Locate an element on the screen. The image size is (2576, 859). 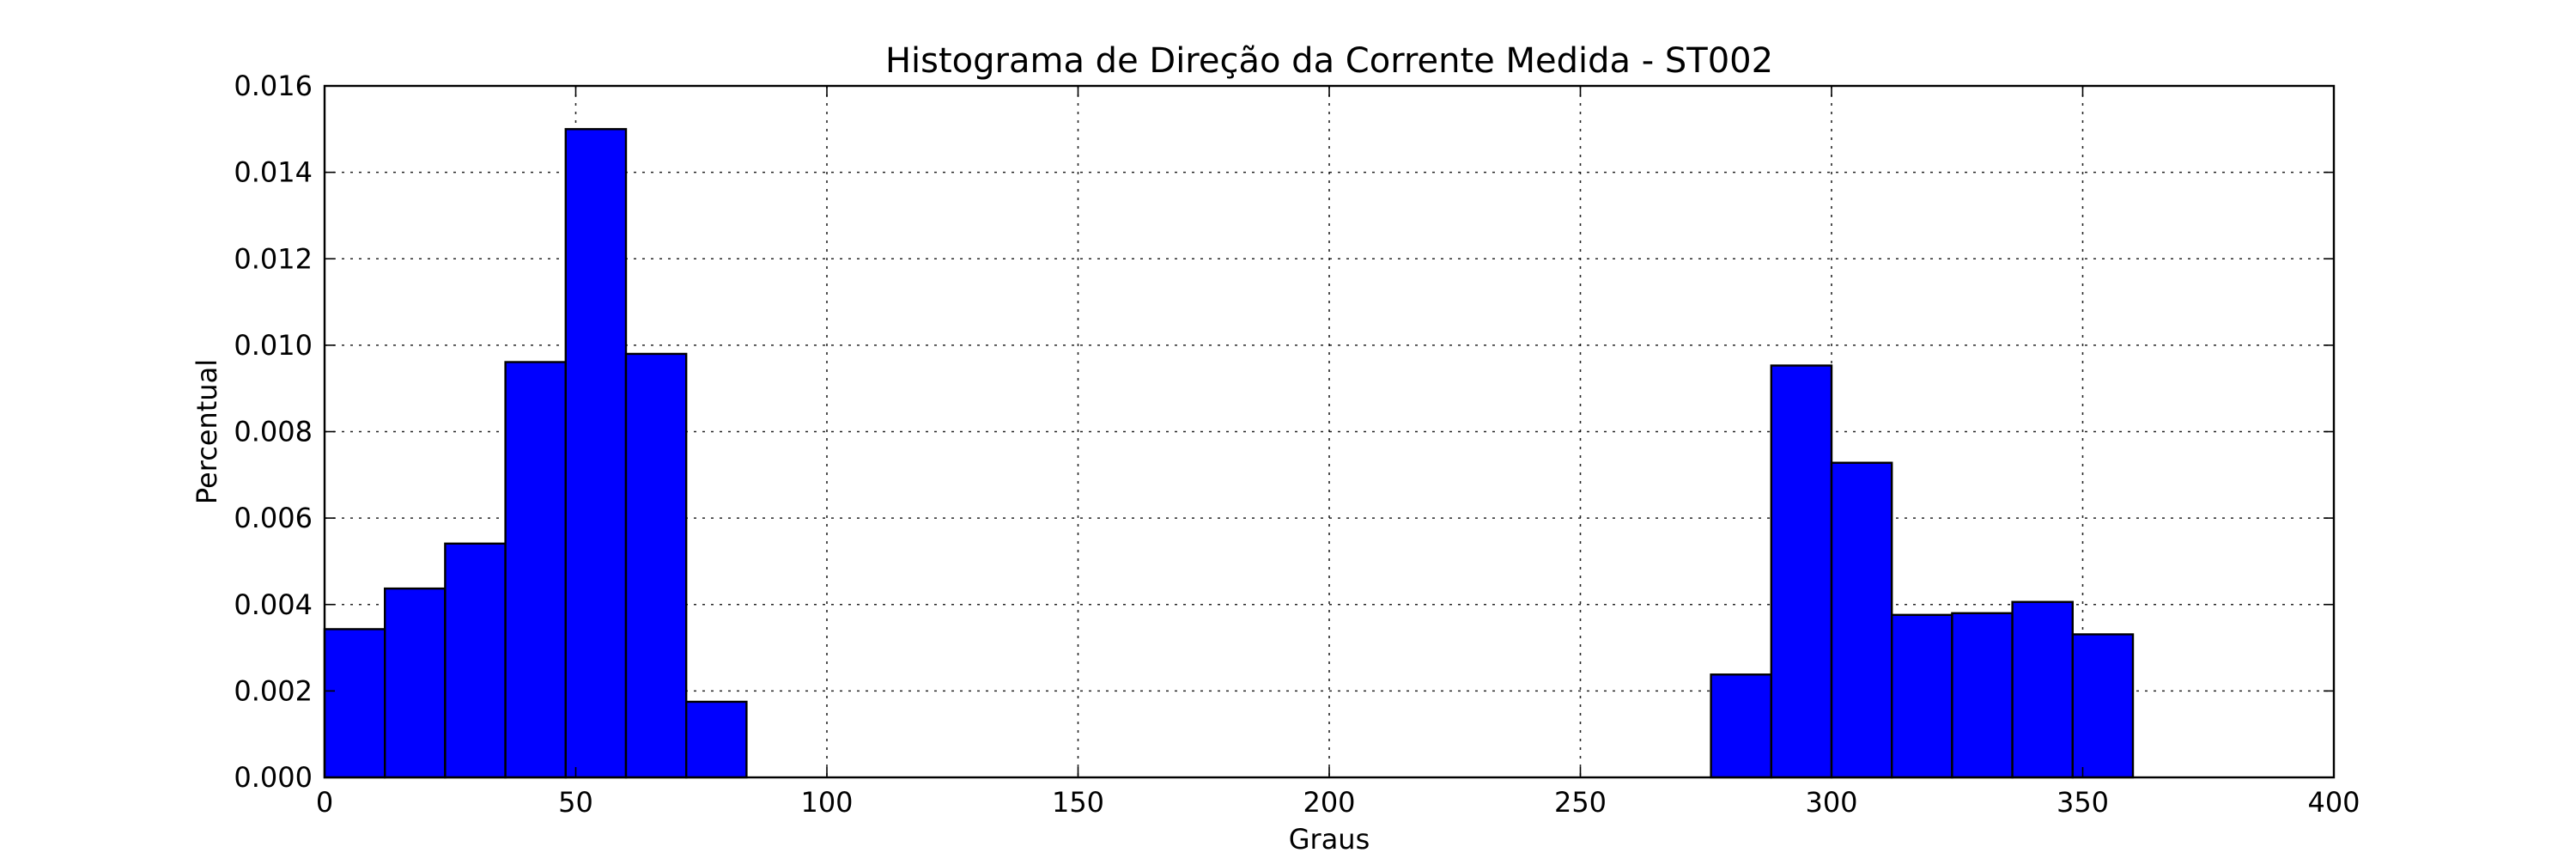
y-tick-label: 0.012 is located at coordinates (273, 258).